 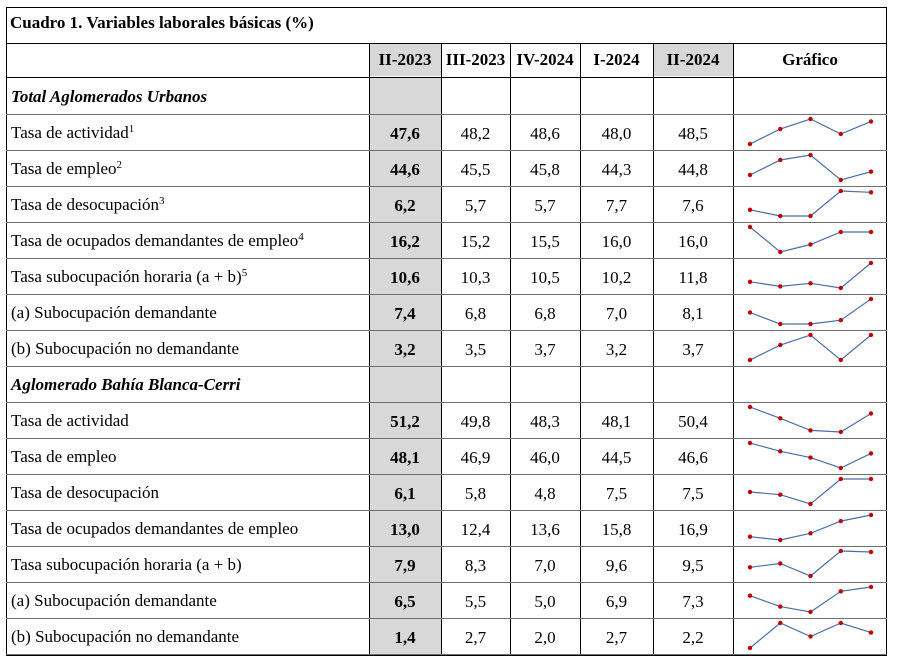 I want to click on footnote-marker: 3, so click(x=161, y=201).